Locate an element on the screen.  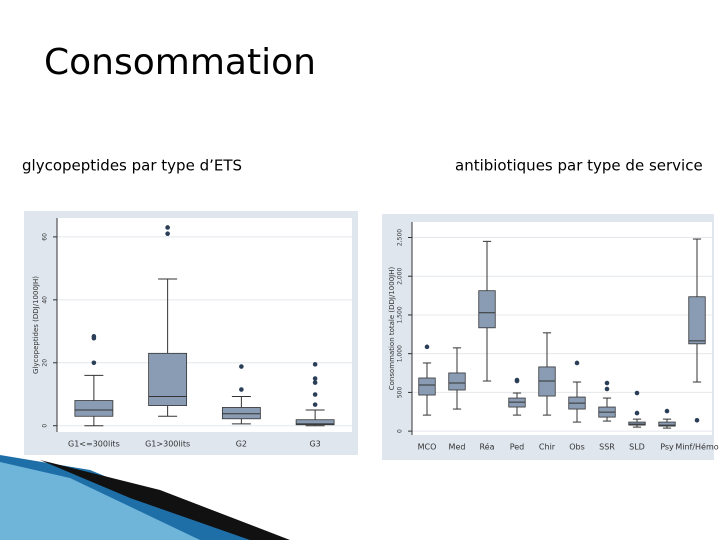
y-tick-label: 1,500 is located at coordinates (400, 314).